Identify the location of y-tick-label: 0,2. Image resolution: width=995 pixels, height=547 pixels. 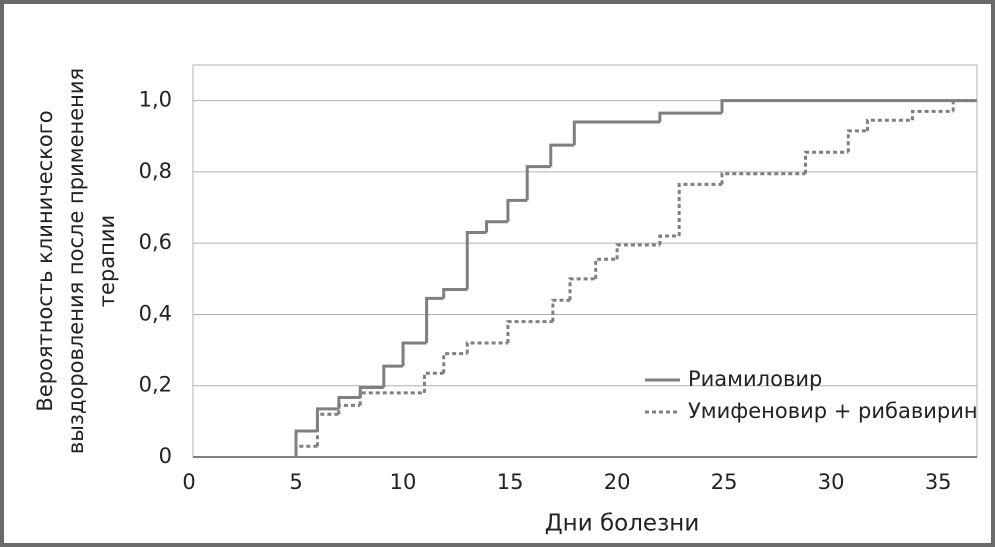
(155, 385).